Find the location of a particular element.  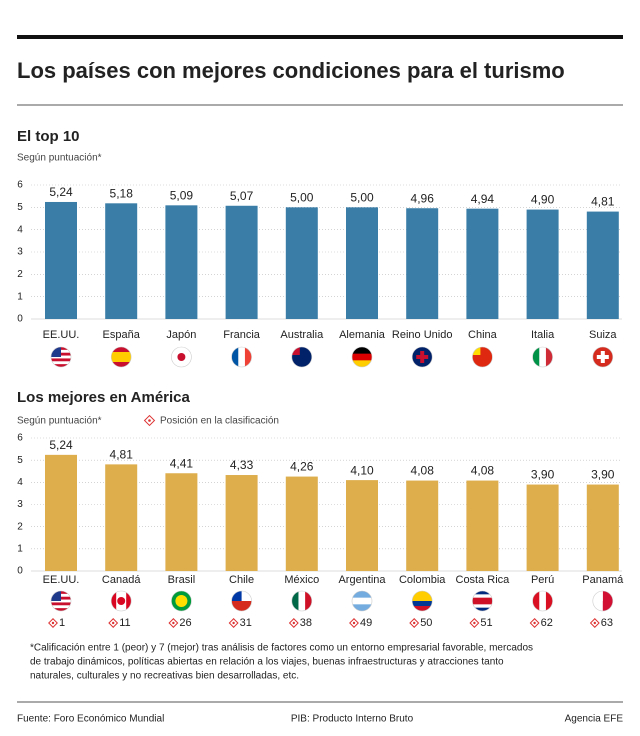

chart-subtitle: Según puntuación* is located at coordinates (59, 421).